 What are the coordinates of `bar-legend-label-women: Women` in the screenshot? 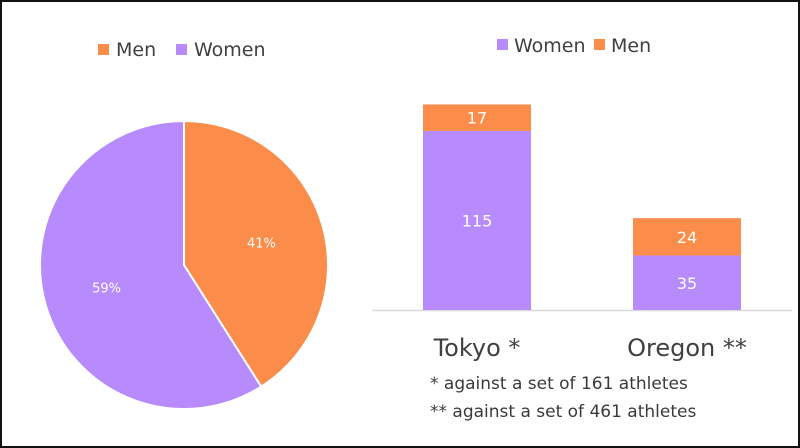 It's located at (550, 46).